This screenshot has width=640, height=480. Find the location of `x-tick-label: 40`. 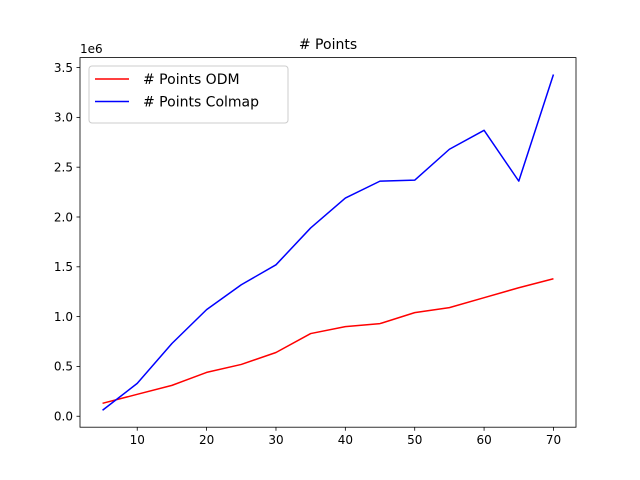

x-tick-label: 40 is located at coordinates (345, 440).